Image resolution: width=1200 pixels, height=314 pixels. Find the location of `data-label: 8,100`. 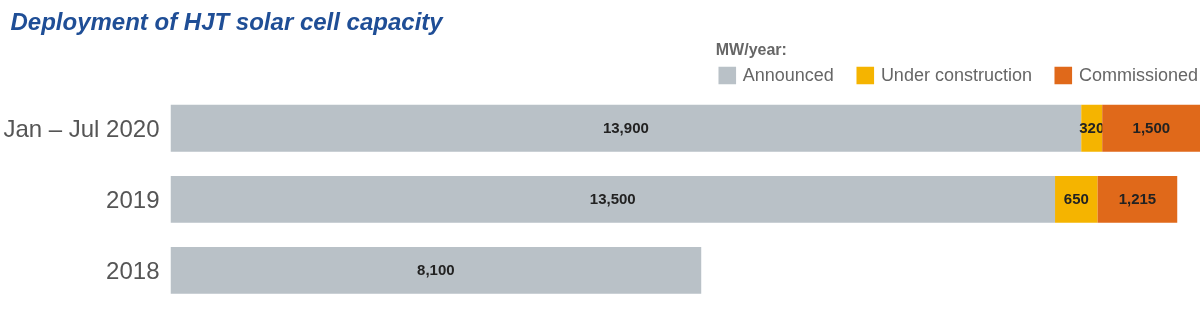

data-label: 8,100 is located at coordinates (436, 270).